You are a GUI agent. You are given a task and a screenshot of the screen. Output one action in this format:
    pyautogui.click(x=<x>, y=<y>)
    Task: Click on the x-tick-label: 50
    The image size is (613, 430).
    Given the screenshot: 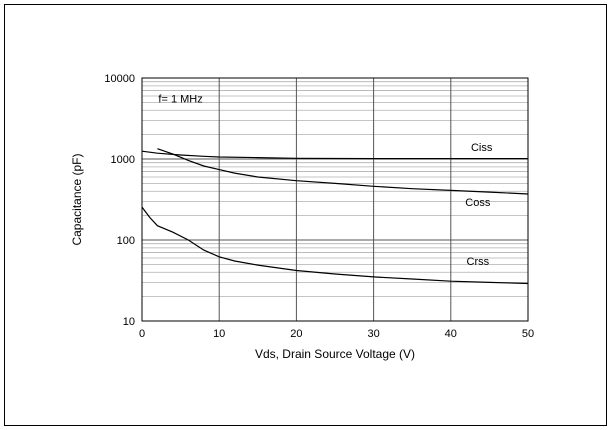 What is the action you would take?
    pyautogui.click(x=528, y=334)
    